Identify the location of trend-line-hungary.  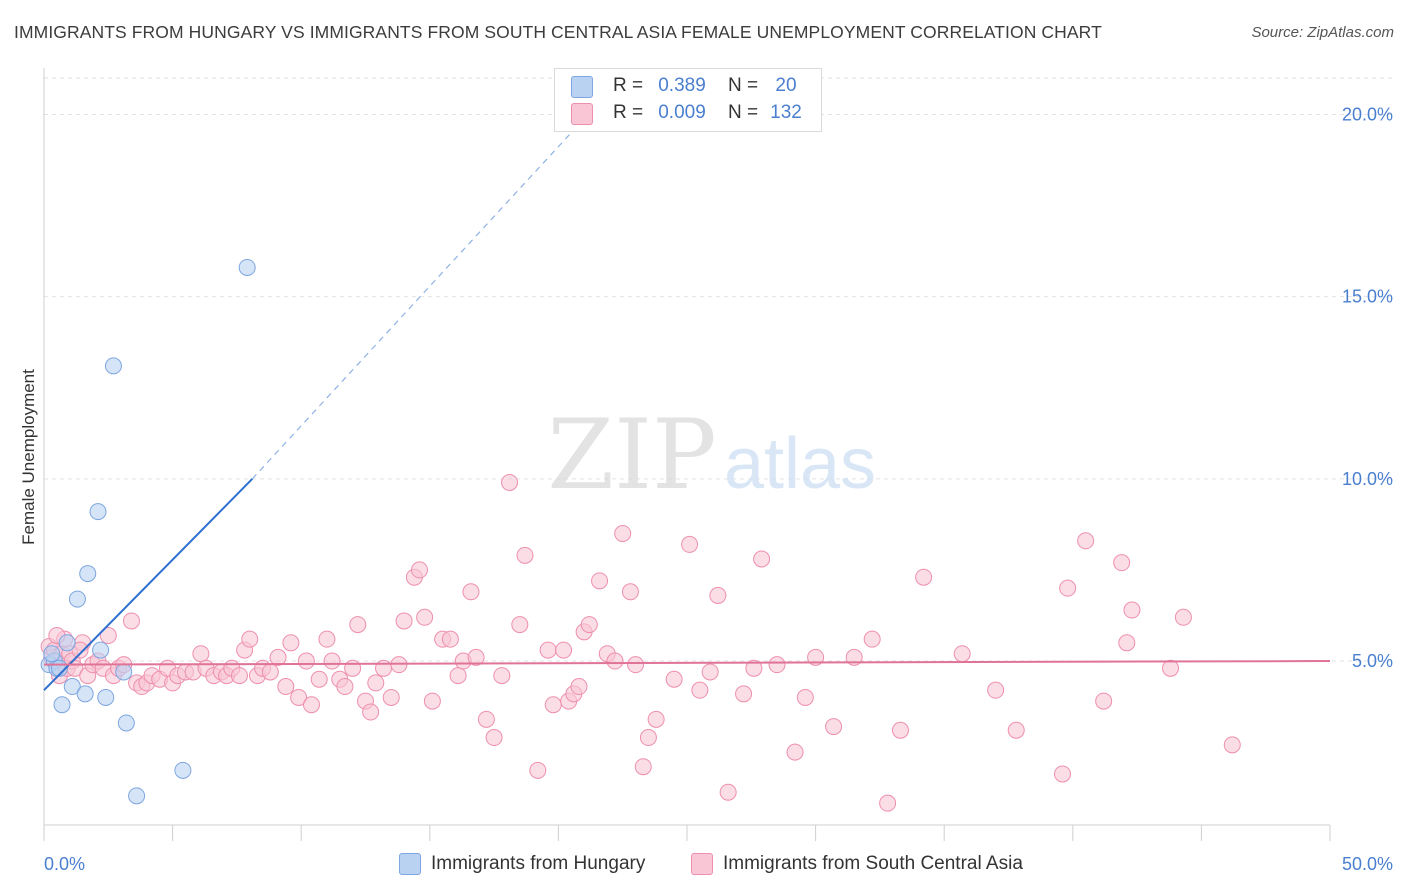
(148, 584).